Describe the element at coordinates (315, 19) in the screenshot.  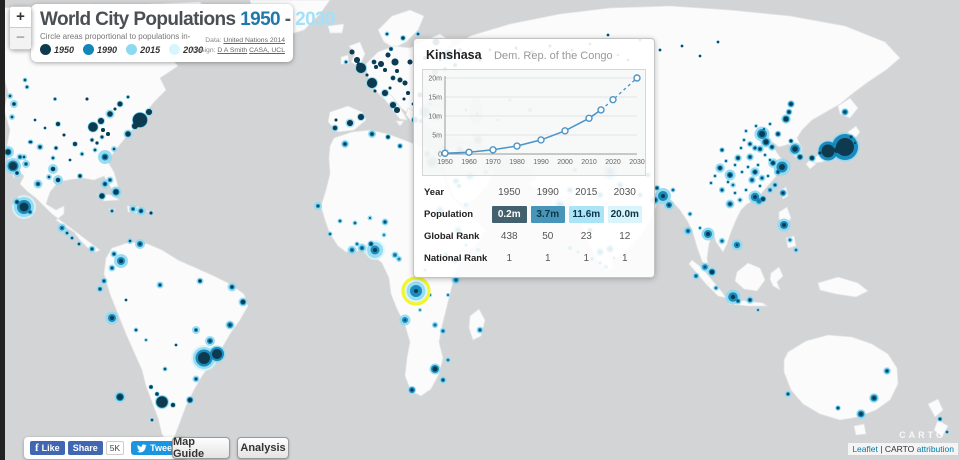
I see `title-year-end: 2030` at that location.